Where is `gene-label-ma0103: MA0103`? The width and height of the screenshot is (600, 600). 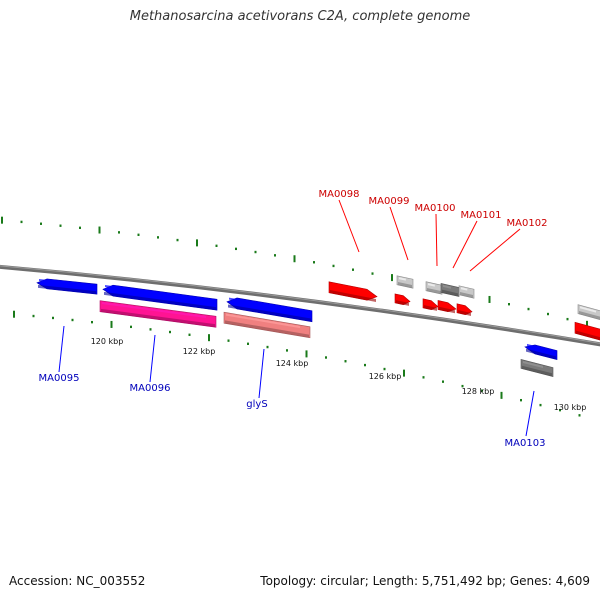
gene-label-ma0103: MA0103 is located at coordinates (525, 443).